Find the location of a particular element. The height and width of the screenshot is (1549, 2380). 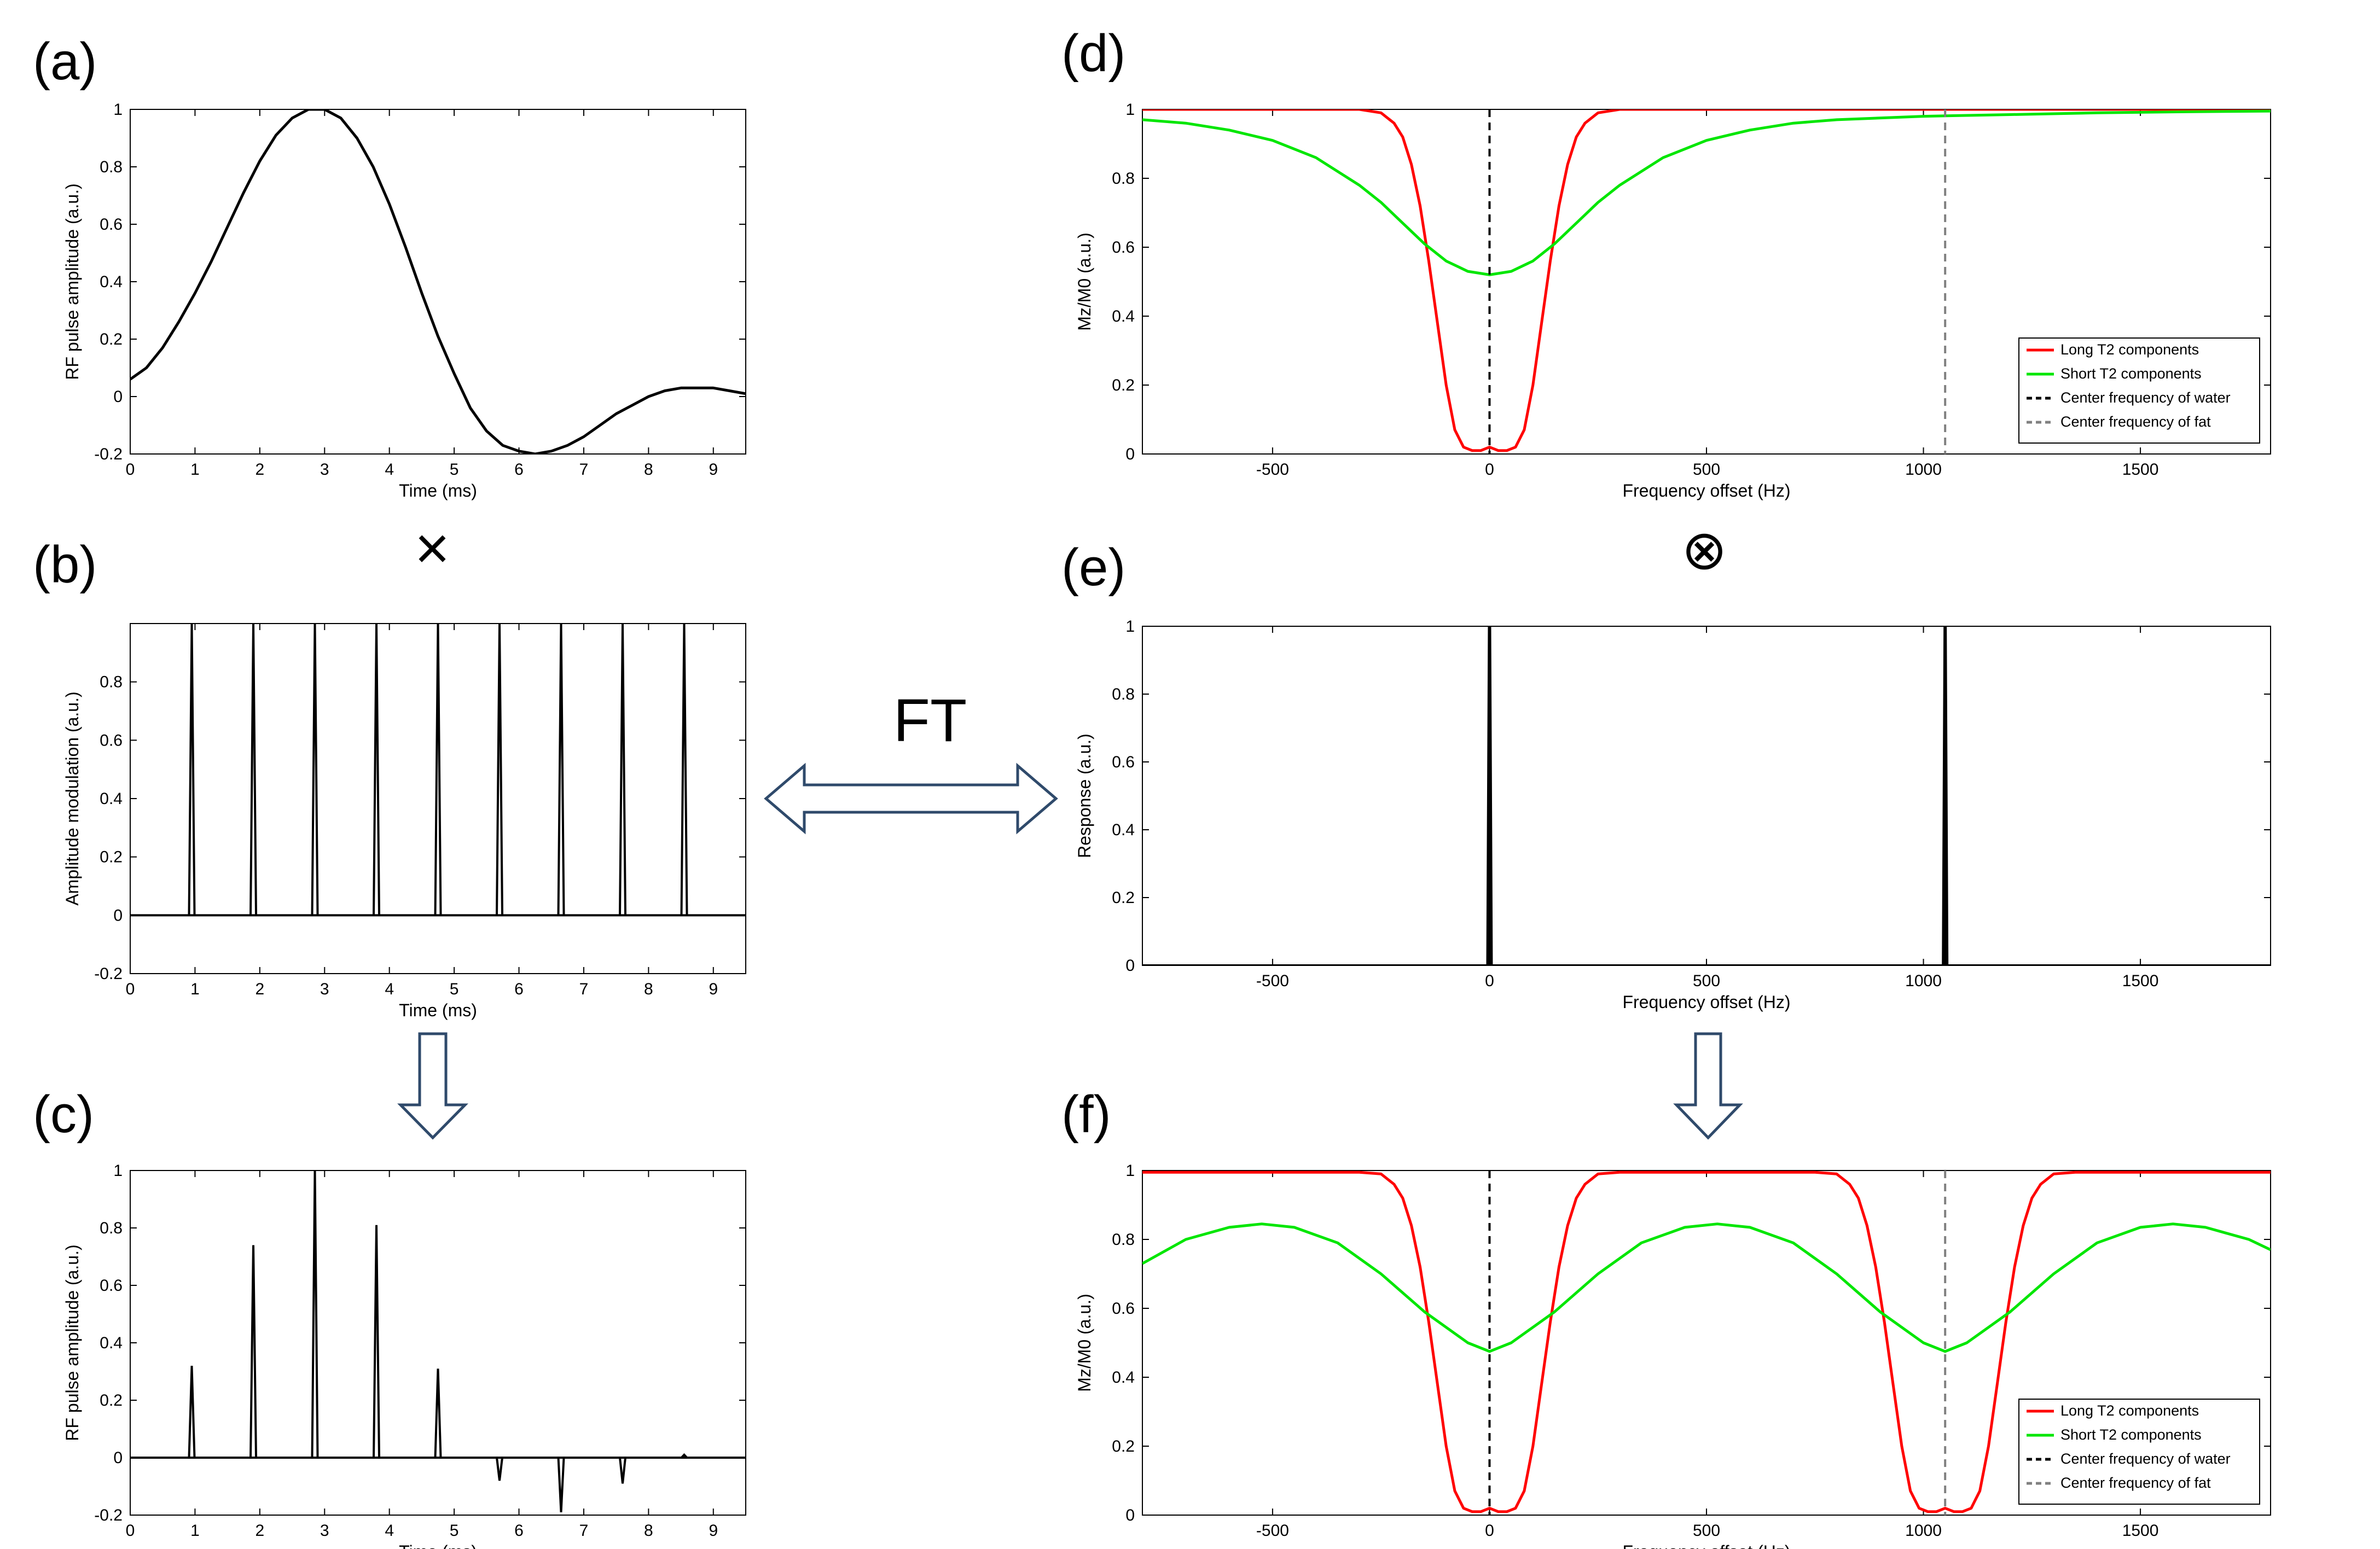

panel-label-c: (c) is located at coordinates (63, 1114).